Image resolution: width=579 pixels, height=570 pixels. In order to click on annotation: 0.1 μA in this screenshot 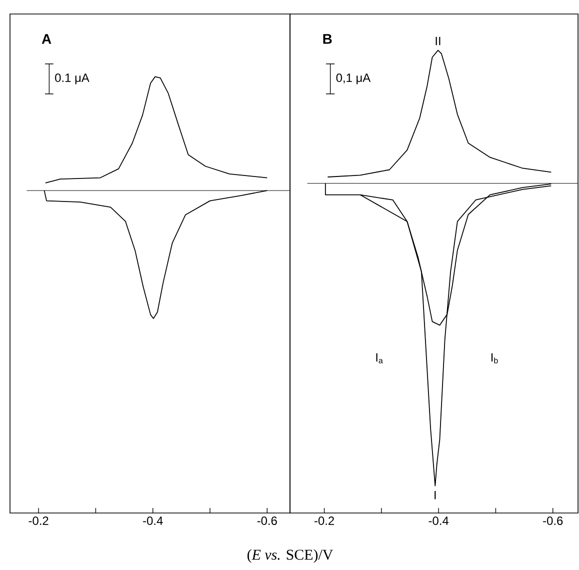, I will do `click(72, 79)`.